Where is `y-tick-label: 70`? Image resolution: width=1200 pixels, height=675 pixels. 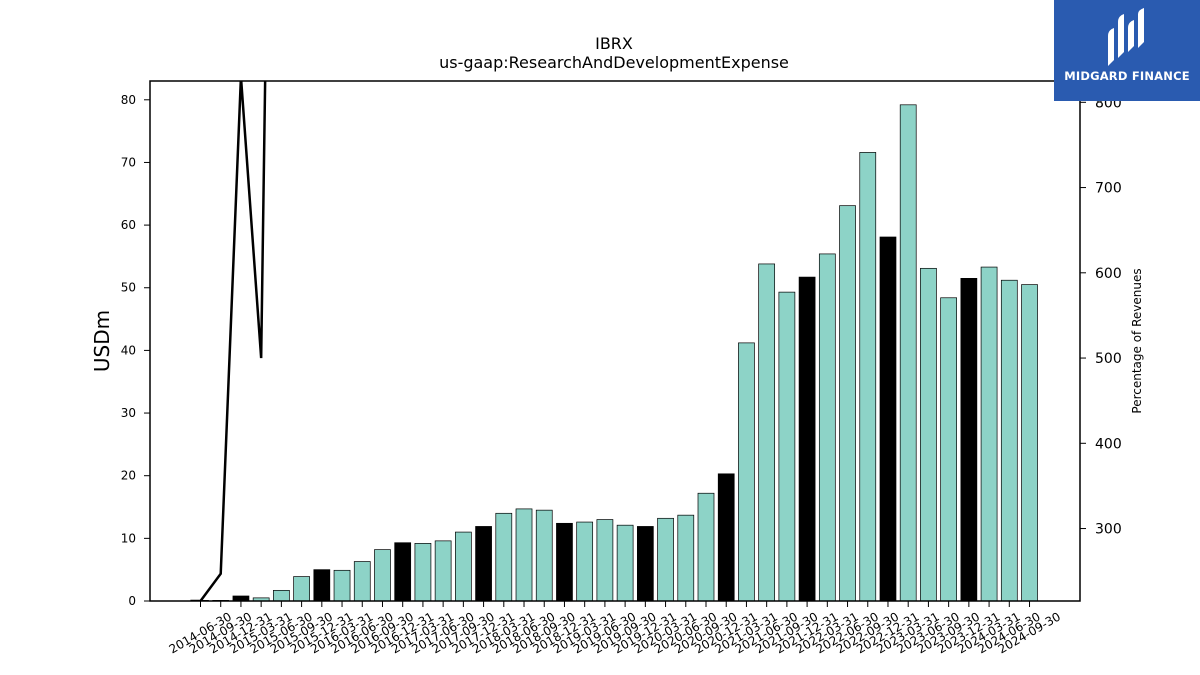
y-tick-label: 70 is located at coordinates (128, 162).